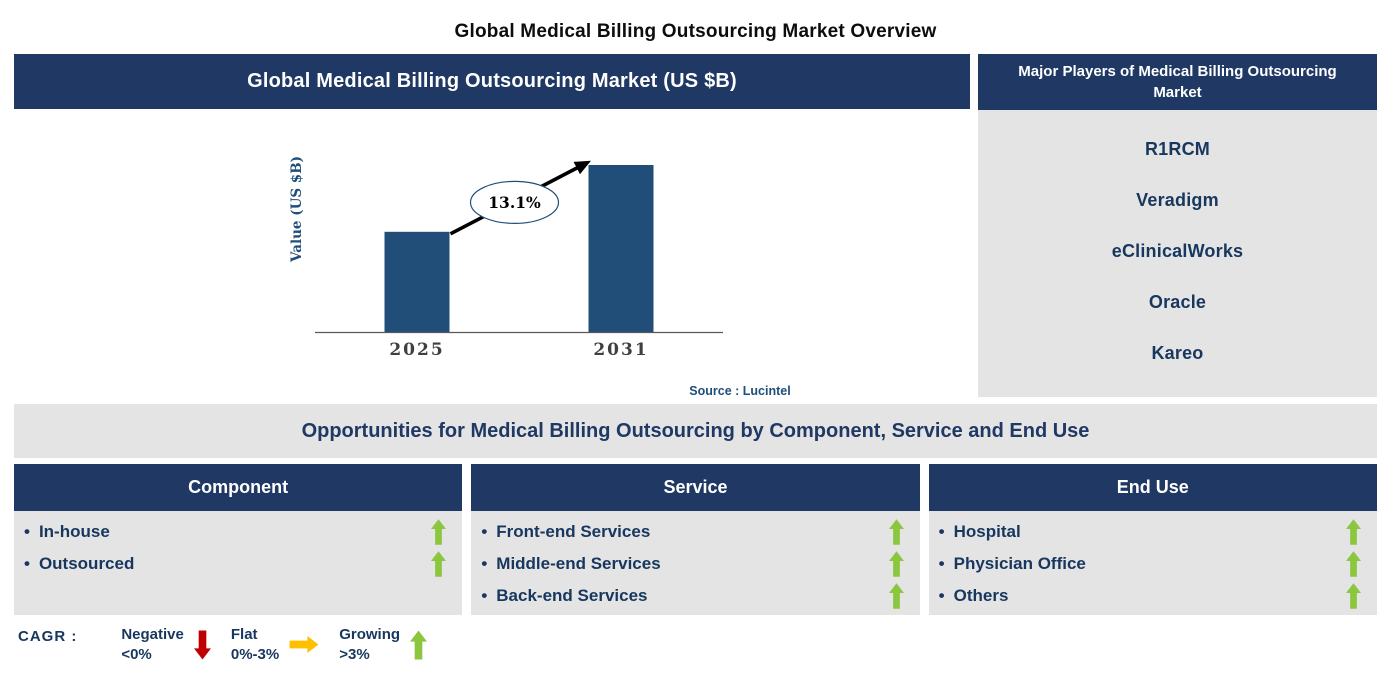 This screenshot has height=681, width=1391. Describe the element at coordinates (692, 596) in the screenshot. I see `opportunity-item: • Back-end Services` at that location.